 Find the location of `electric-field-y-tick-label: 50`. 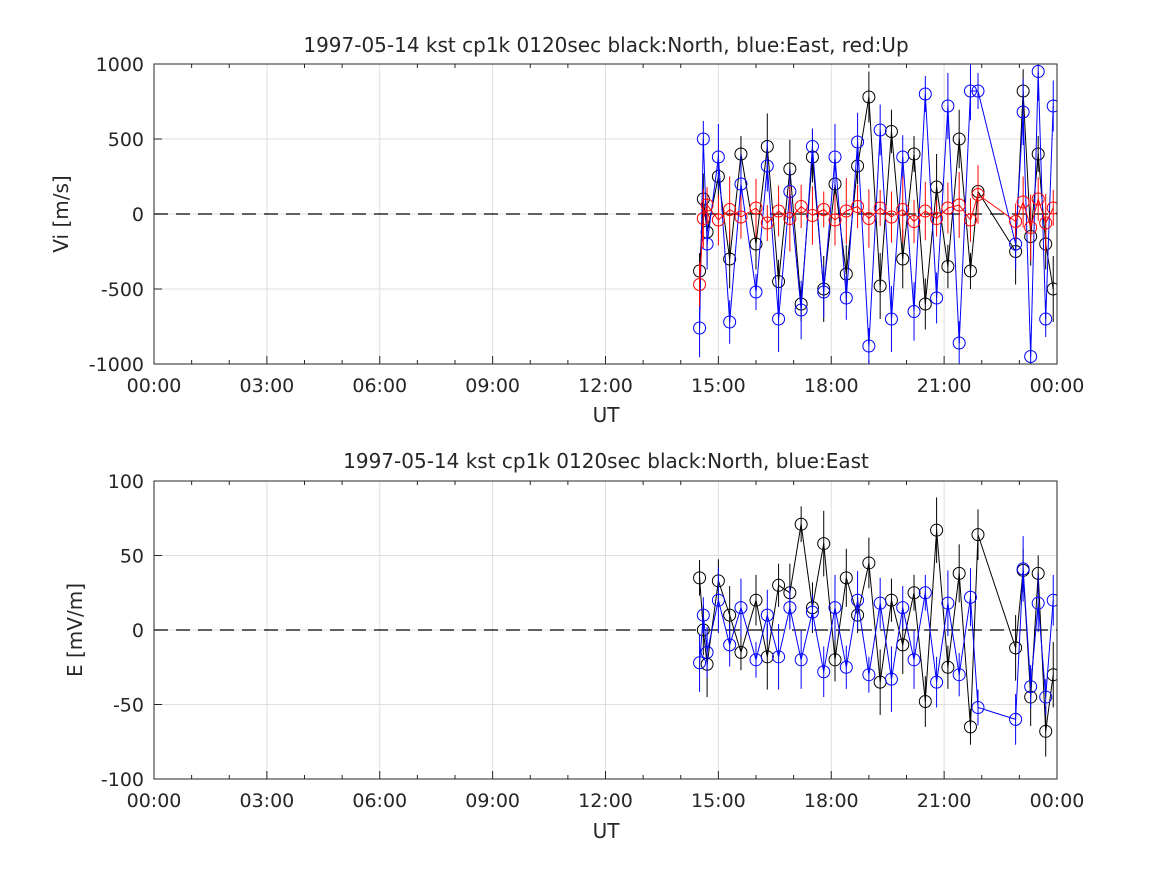

electric-field-y-tick-label: 50 is located at coordinates (132, 557).